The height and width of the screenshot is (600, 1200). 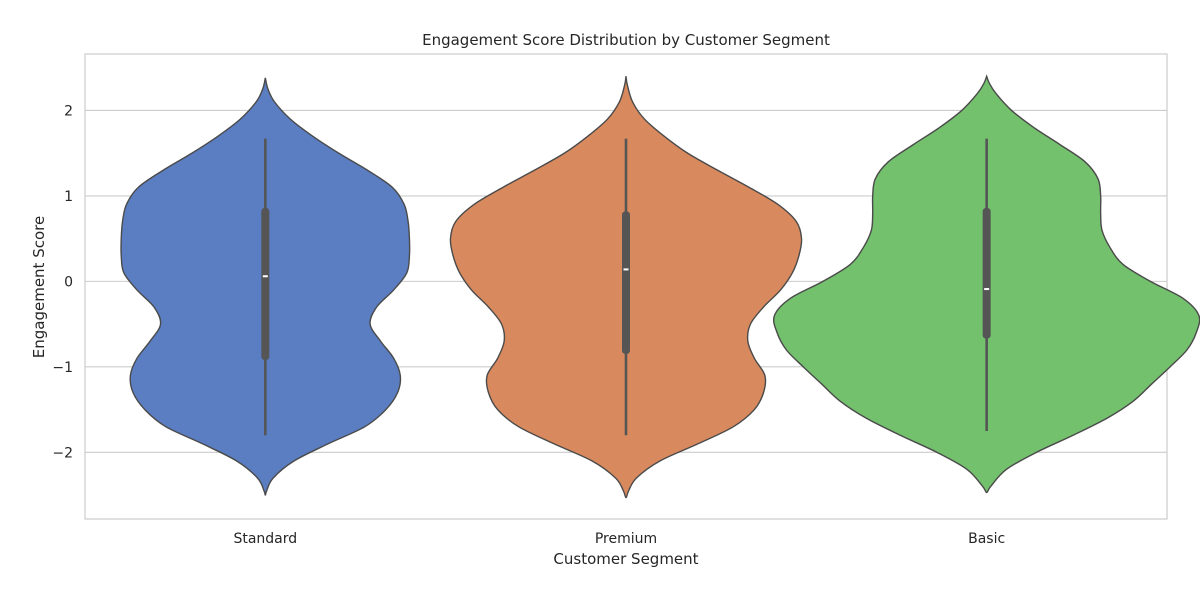 I want to click on x-tick-label: Basic, so click(x=986, y=539).